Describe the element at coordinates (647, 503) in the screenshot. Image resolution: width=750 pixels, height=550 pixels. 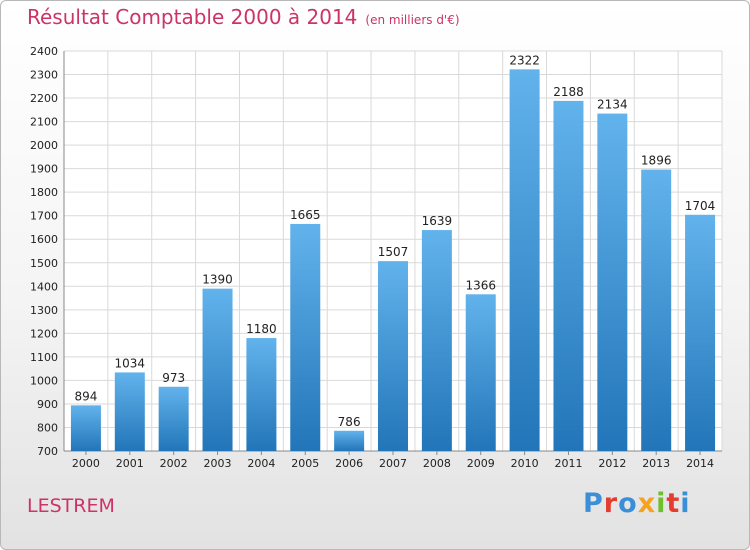
I see `logo-letter: x` at that location.